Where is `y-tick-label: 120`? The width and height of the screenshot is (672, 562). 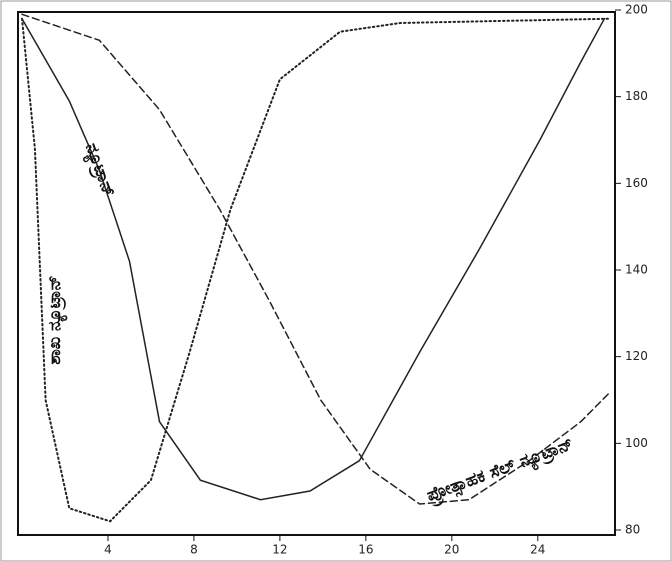
y-tick-label: 120 is located at coordinates (636, 356).